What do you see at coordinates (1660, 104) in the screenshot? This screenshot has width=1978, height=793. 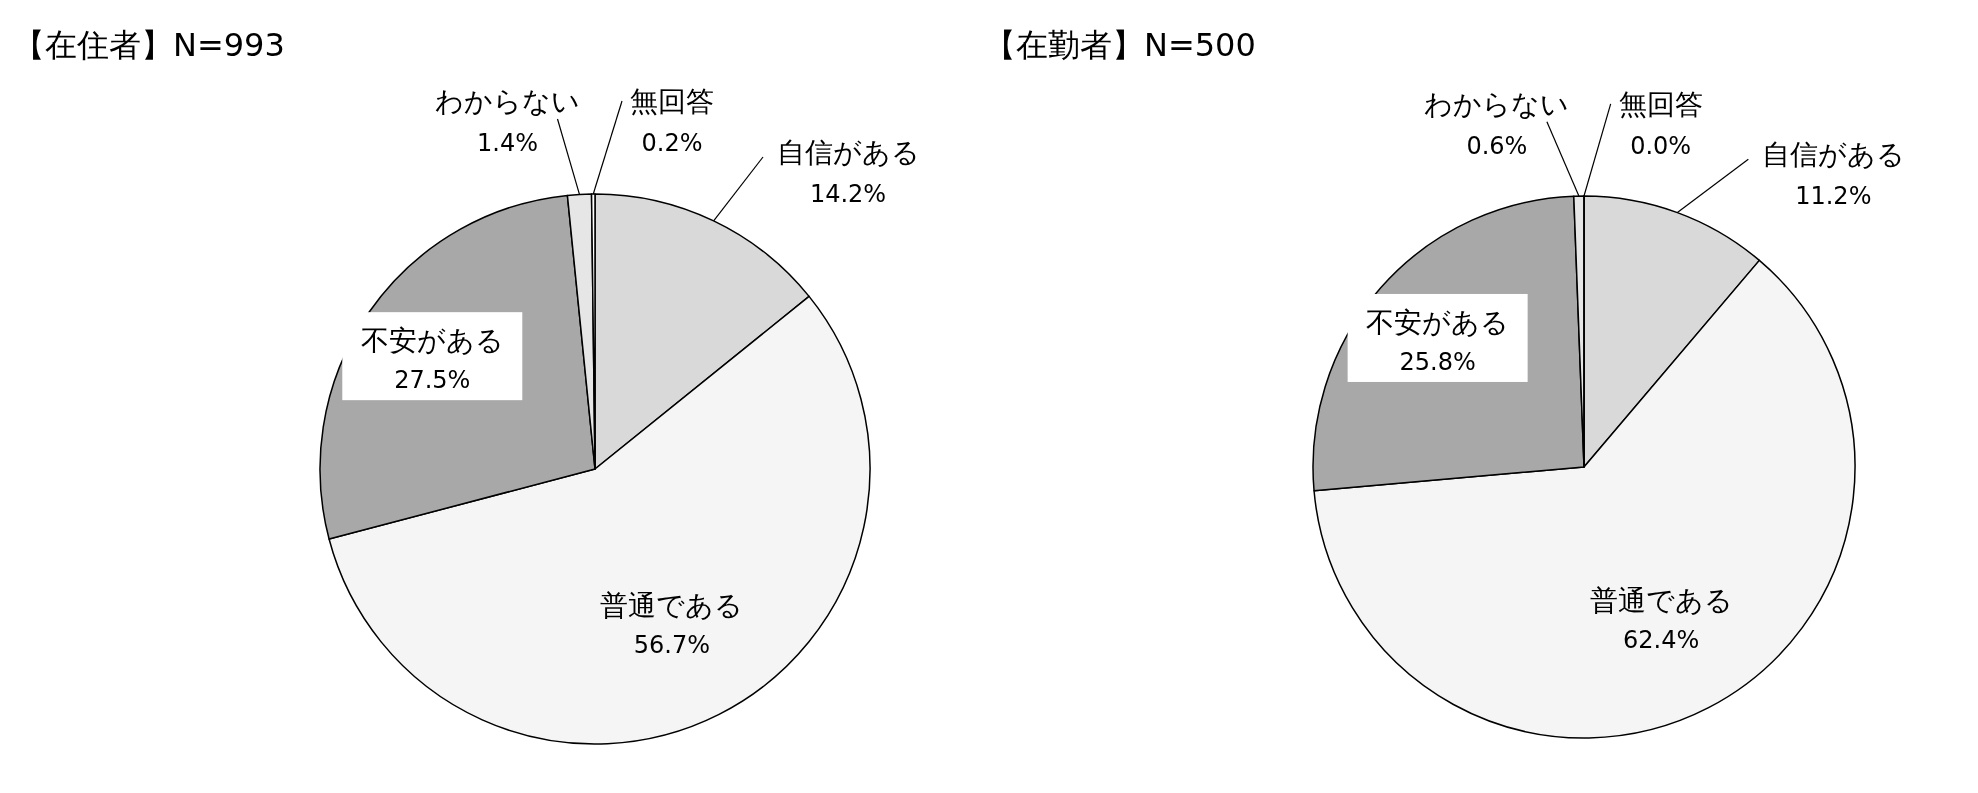 I see `category-label: 無回答` at bounding box center [1660, 104].